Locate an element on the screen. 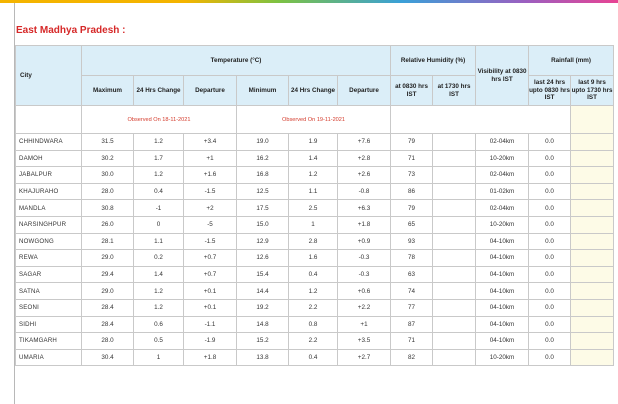 This screenshot has width=618, height=404. top-color-stripe is located at coordinates (309, 1).